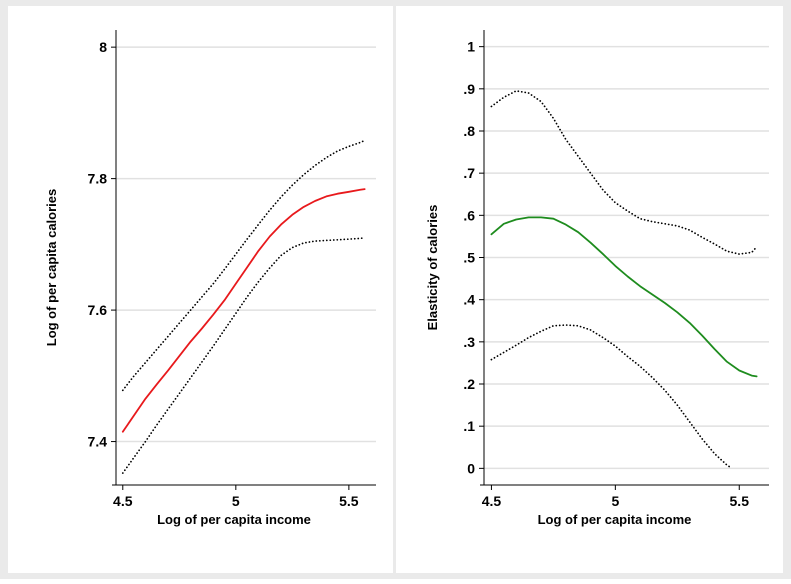  What do you see at coordinates (469, 258) in the screenshot?
I see `y-tick-label: .5` at bounding box center [469, 258].